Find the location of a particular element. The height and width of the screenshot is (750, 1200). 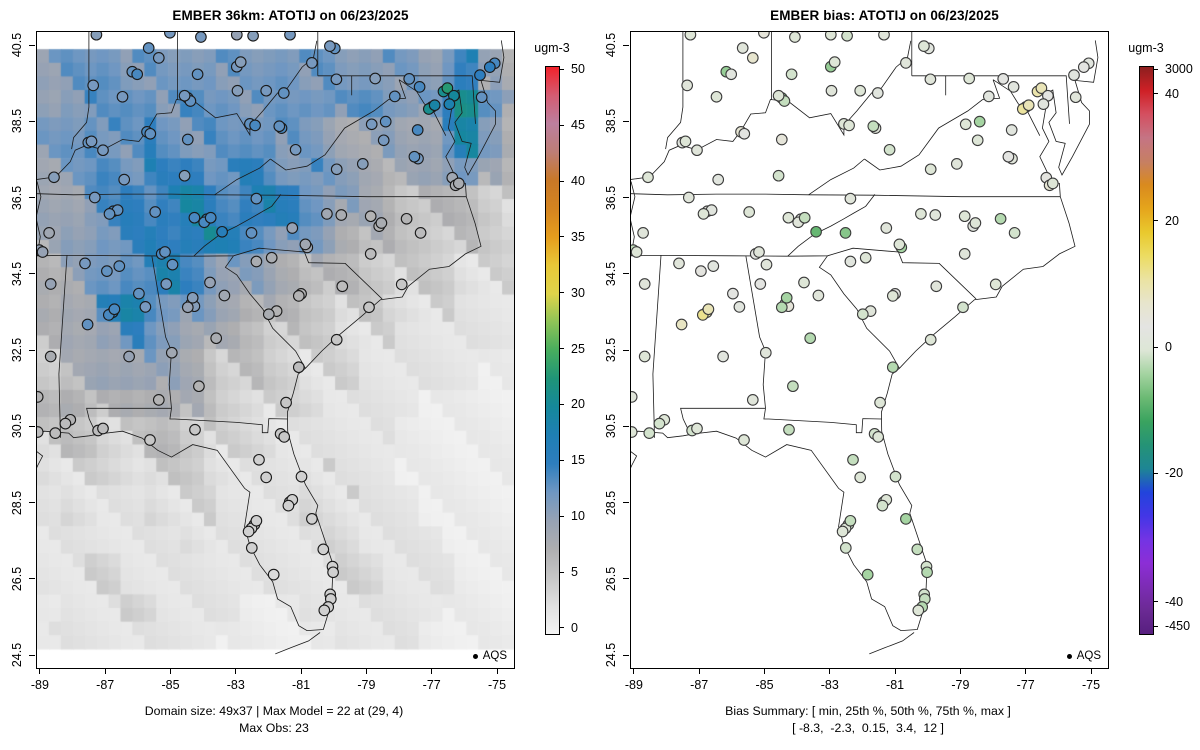

legend-point-icon is located at coordinates (475, 656).